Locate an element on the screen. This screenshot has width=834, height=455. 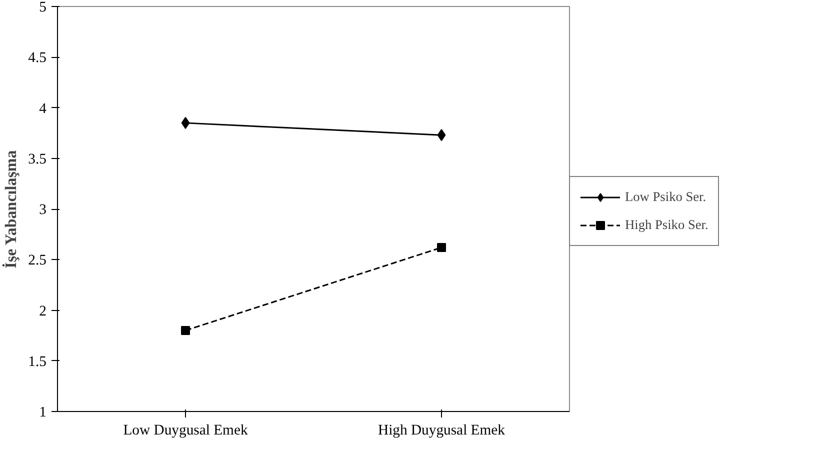
y-axis-title: İşe Yabancılaşma is located at coordinates (11, 209).